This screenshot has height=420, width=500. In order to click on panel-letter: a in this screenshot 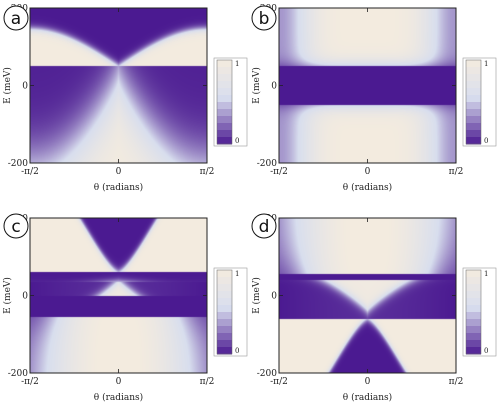, I will do `click(16, 19)`.